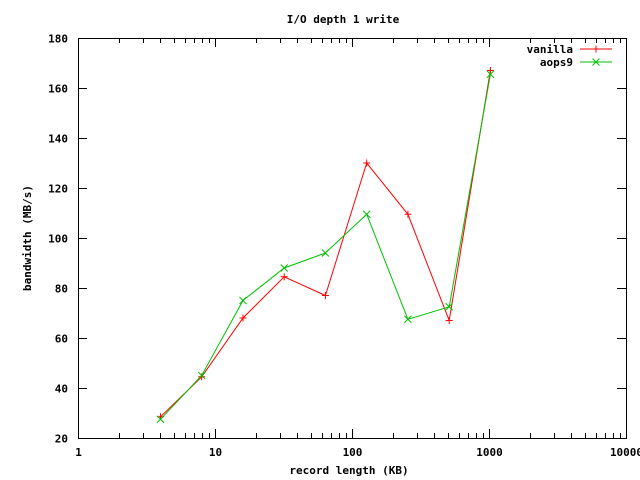 The height and width of the screenshot is (480, 640). I want to click on y-tick-label: 160, so click(58, 89).